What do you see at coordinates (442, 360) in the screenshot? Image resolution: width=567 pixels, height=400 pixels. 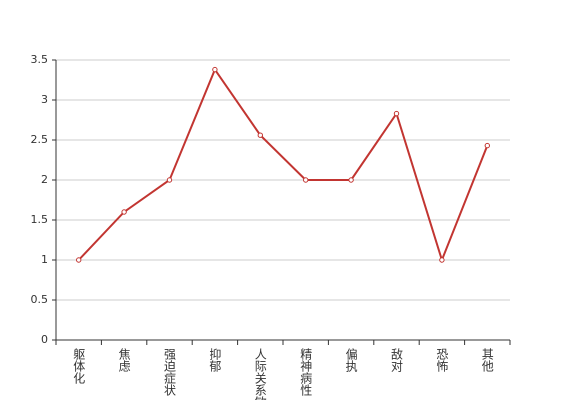 I see `x-tick-label: 恐怖` at bounding box center [442, 360].